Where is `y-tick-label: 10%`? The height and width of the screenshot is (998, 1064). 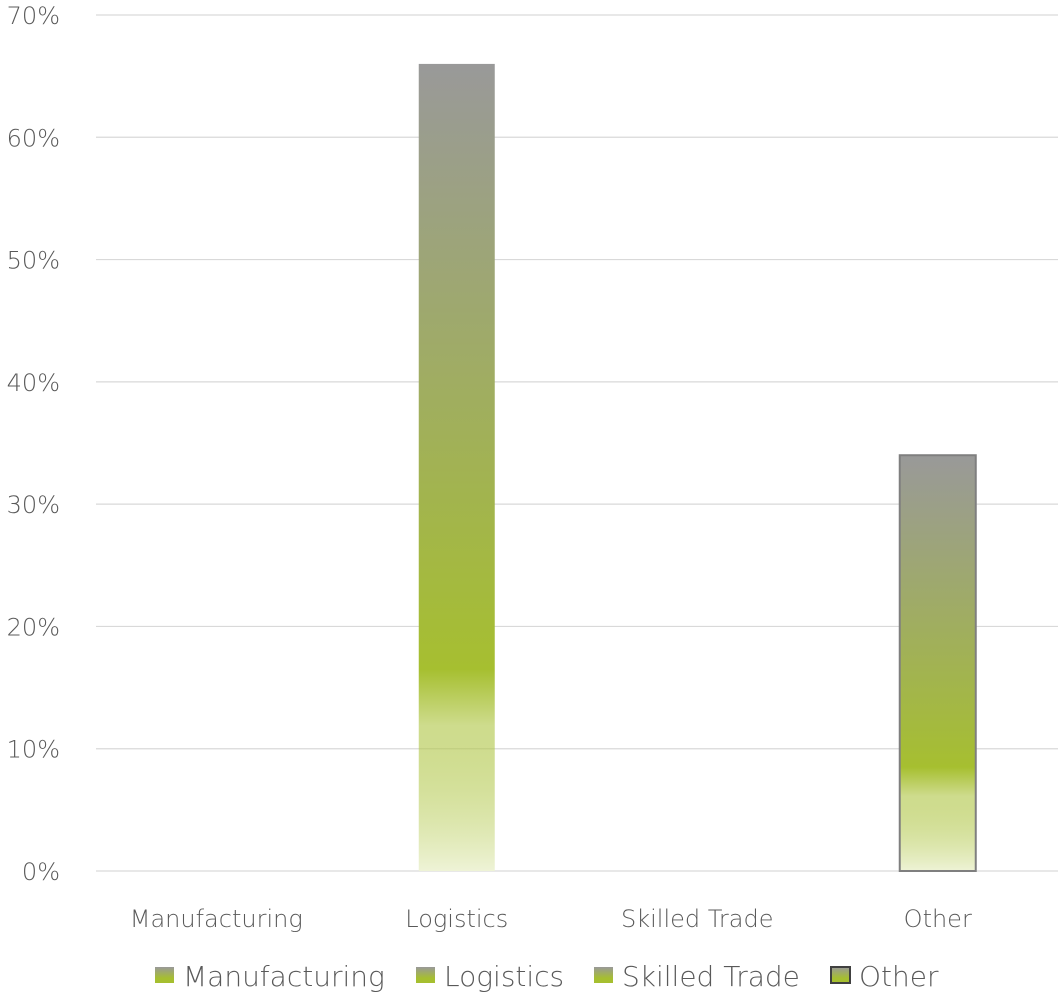
y-tick-label: 10% is located at coordinates (33, 750).